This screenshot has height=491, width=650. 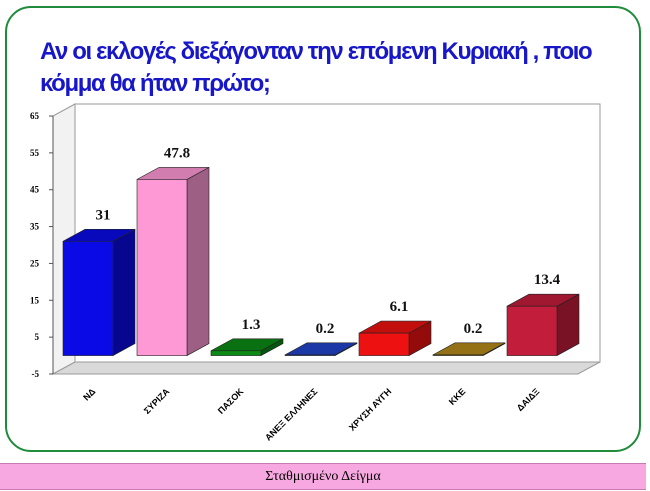 I want to click on data-label: 1.3, so click(x=251, y=325).